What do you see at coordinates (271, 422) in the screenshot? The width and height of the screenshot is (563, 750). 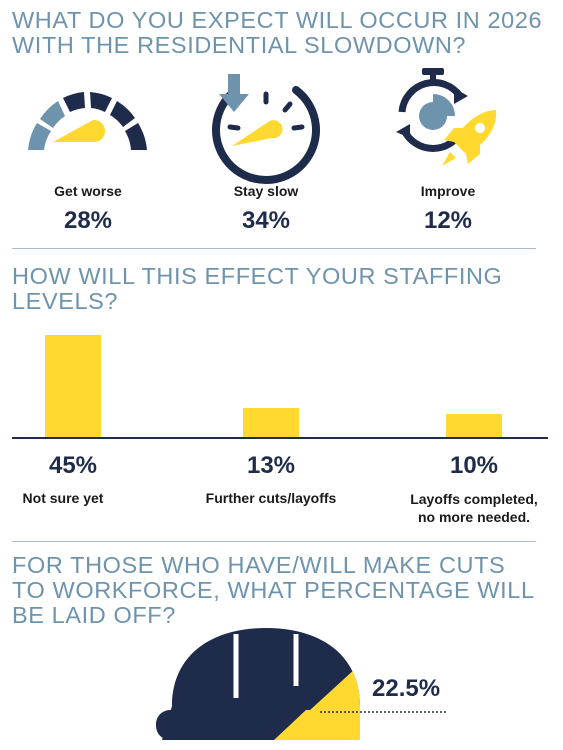 I see `bar-further-cuts` at bounding box center [271, 422].